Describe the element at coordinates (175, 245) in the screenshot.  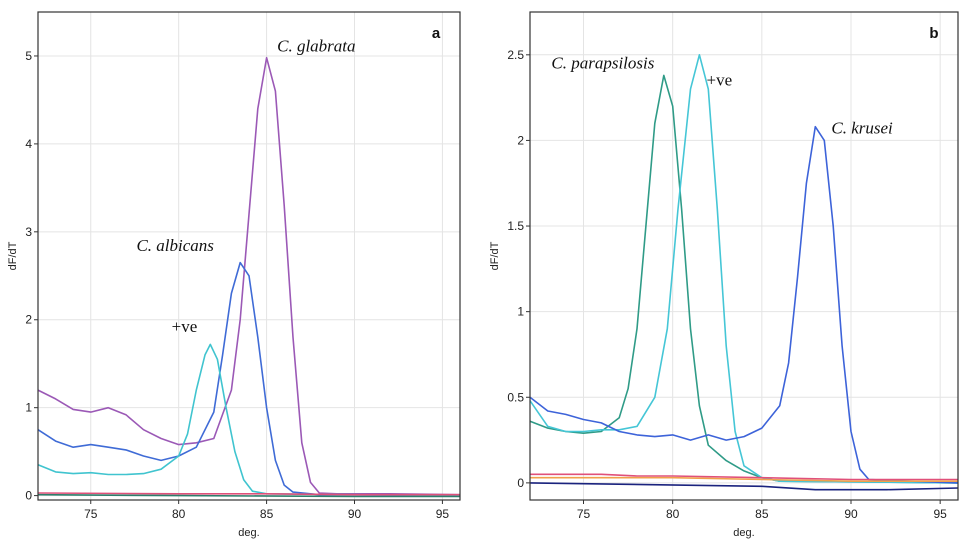
I see `peak-annotation: C. albicans` at that location.